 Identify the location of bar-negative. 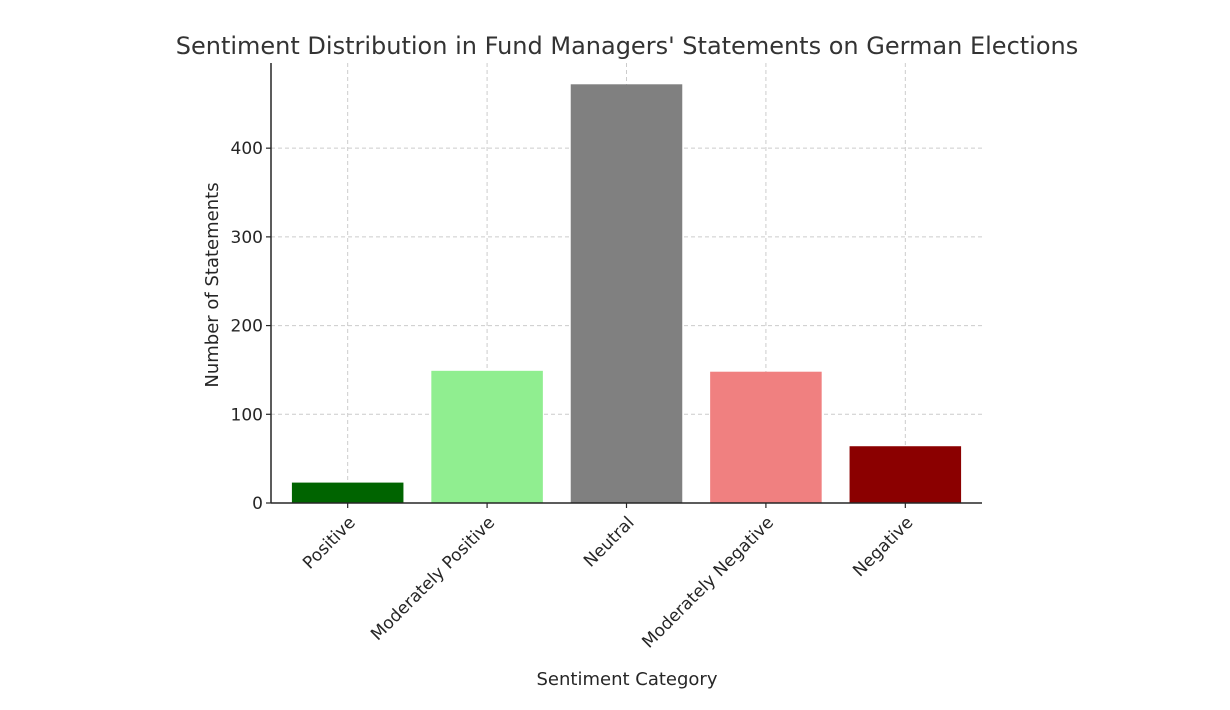
(905, 474).